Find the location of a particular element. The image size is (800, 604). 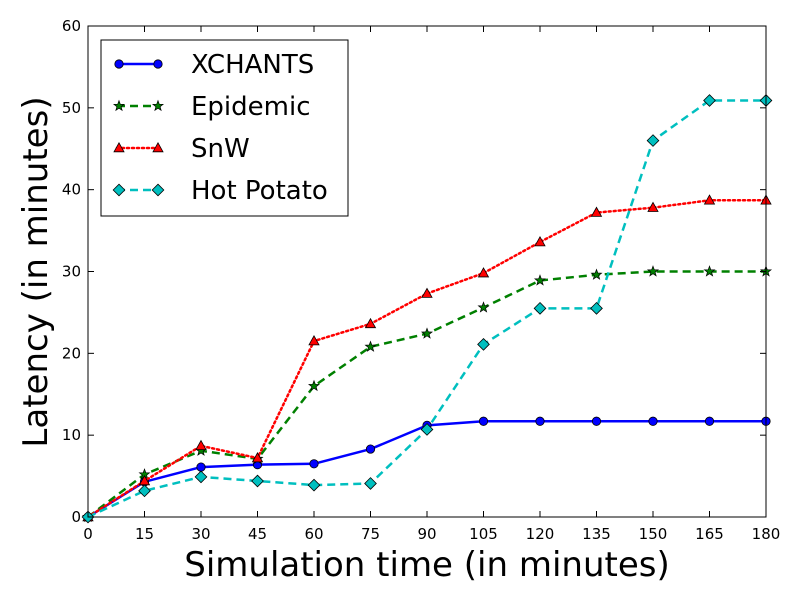

legend-marker-hot-potato-start is located at coordinates (119, 190).